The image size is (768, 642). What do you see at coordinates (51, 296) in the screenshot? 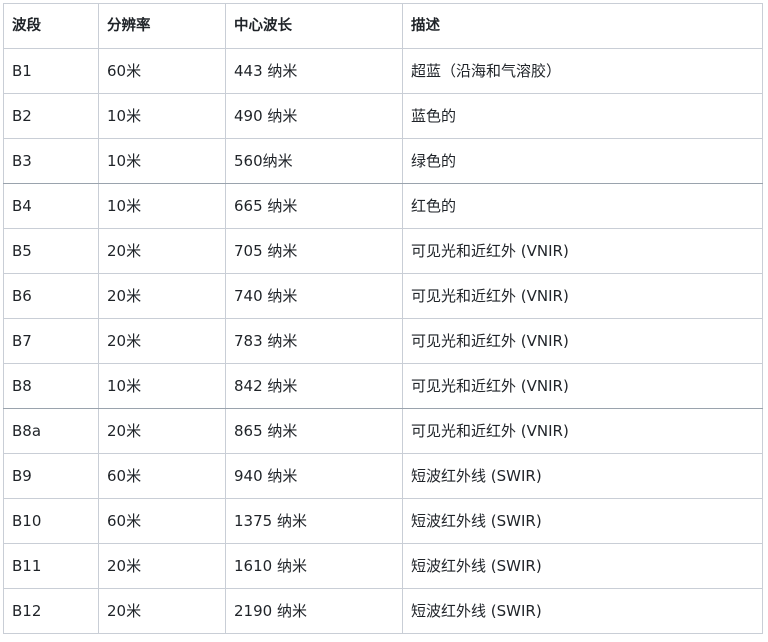
I see `cell-band: B6` at bounding box center [51, 296].